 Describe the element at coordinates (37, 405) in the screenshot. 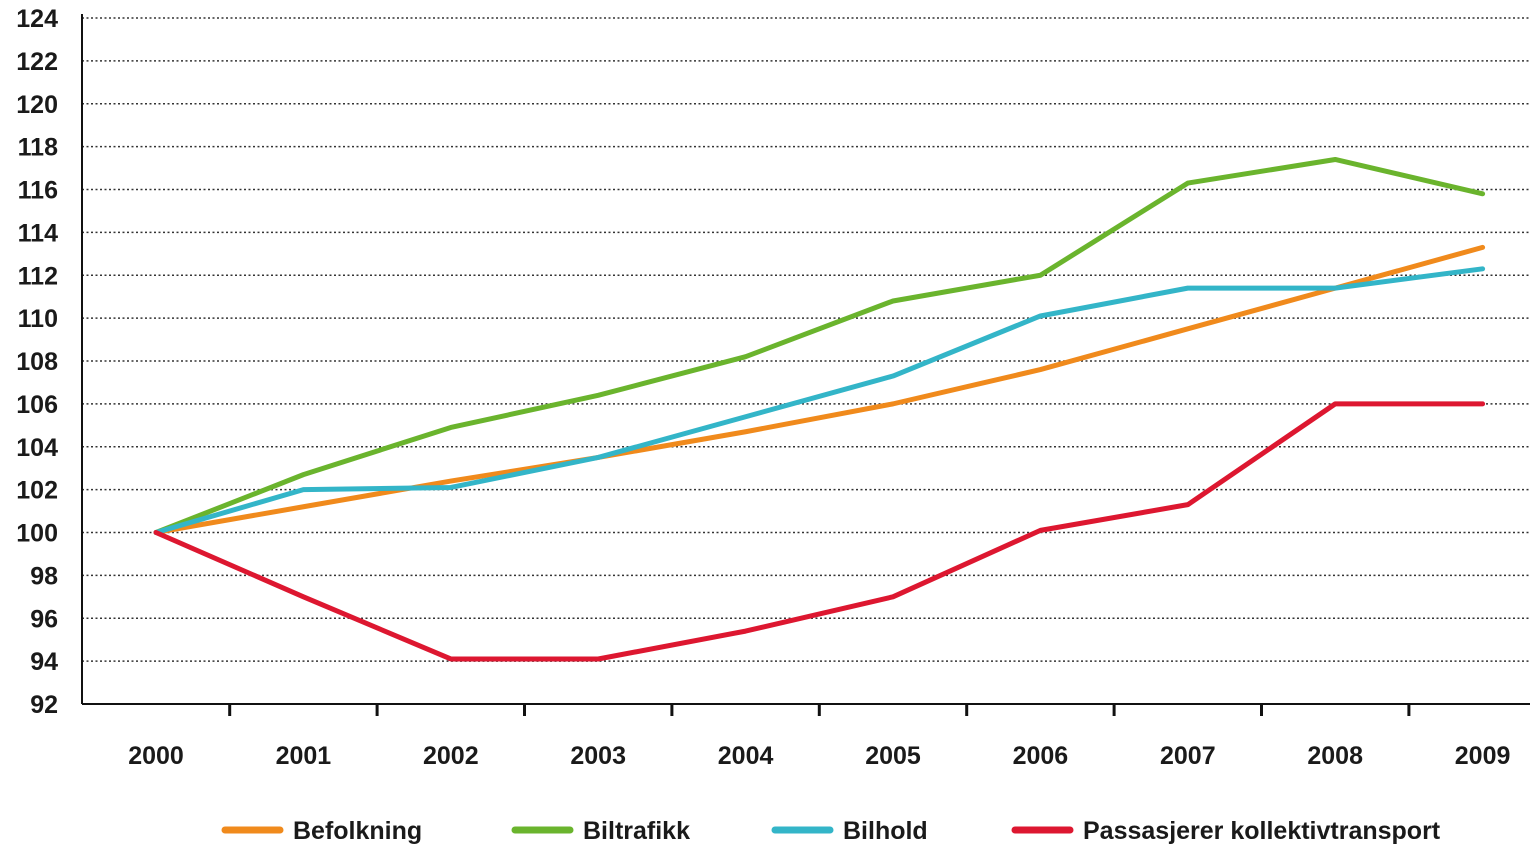

I see `y-tick-label: 106` at that location.